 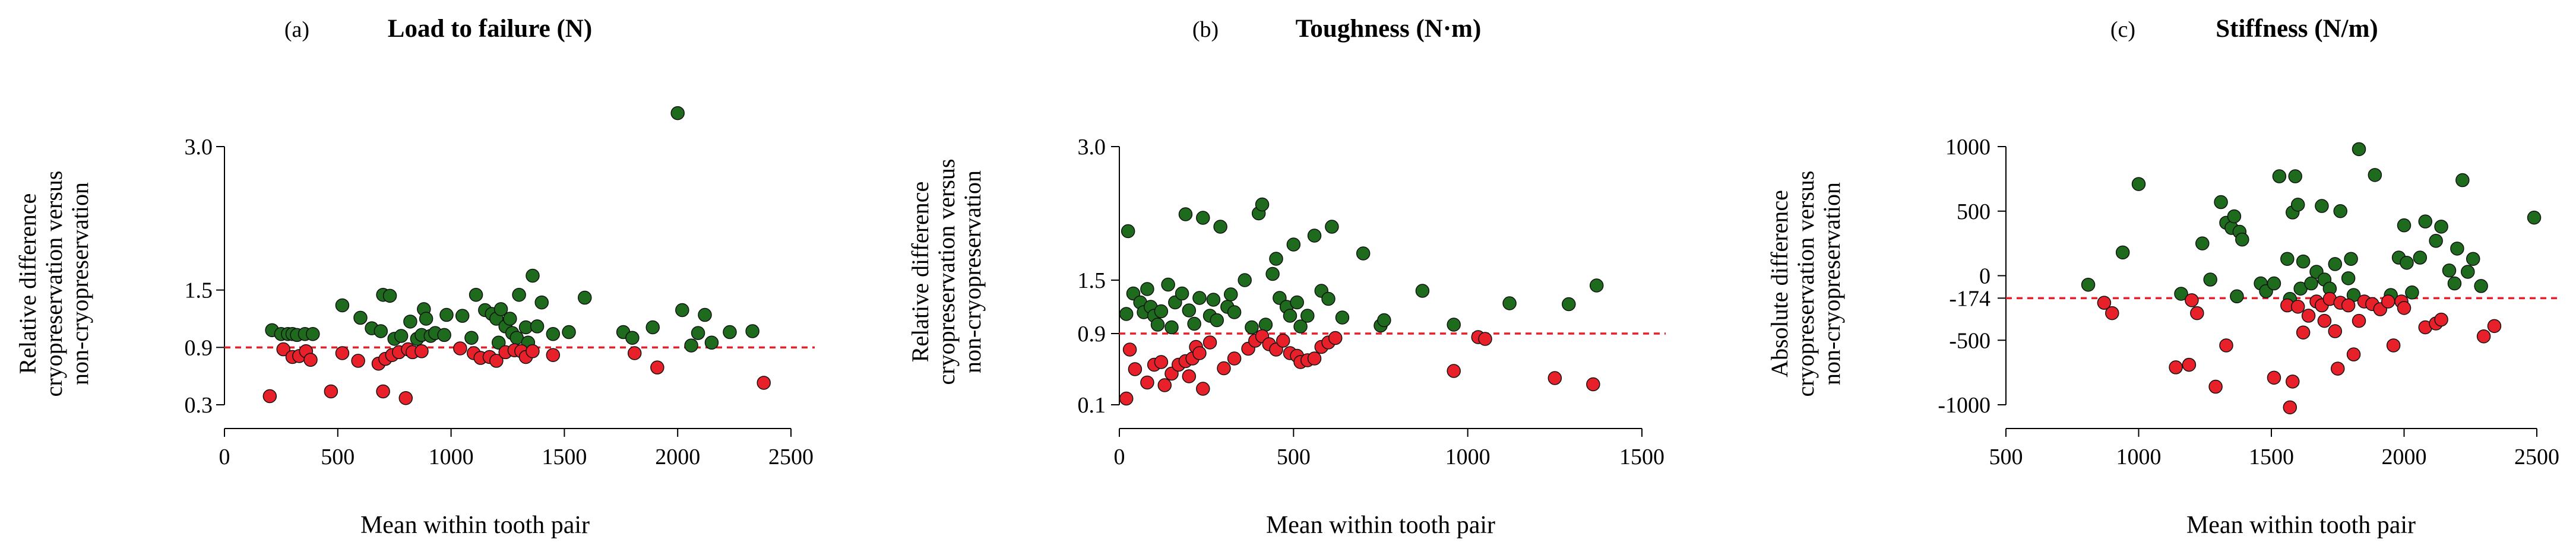 I want to click on panel-a-ylabel-line-2: cryopreservation versus, so click(x=53, y=284).